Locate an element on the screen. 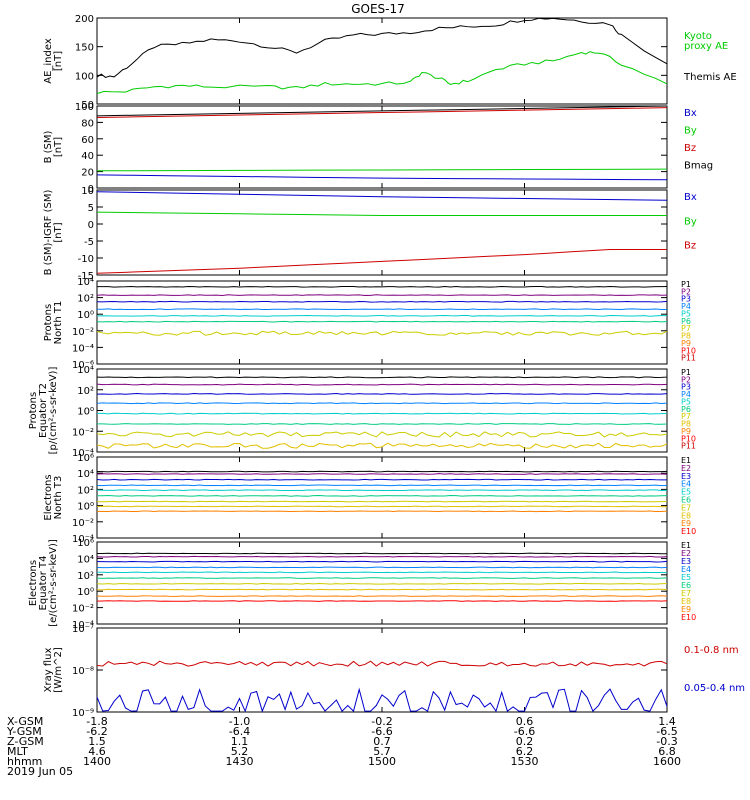 The width and height of the screenshot is (750, 800). series-bmag is located at coordinates (382, 111).